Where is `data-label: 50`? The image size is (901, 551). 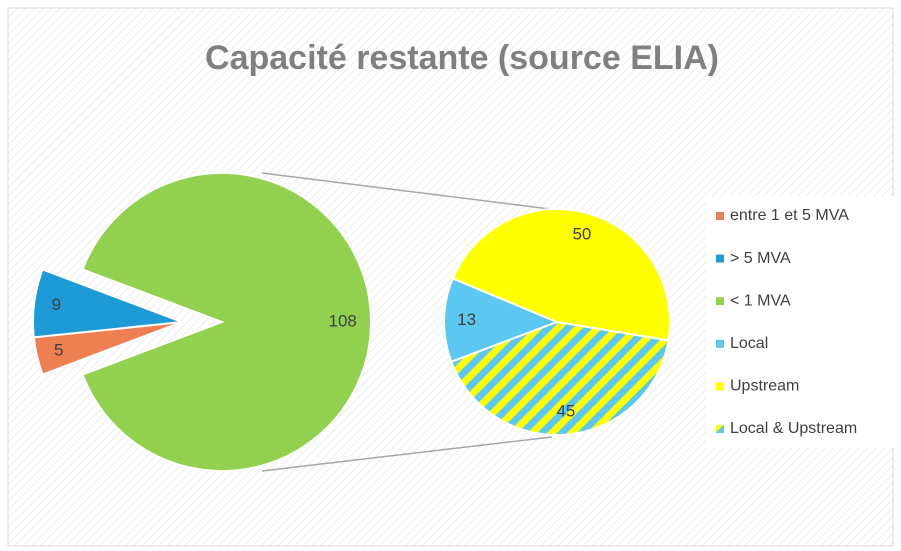
data-label: 50 is located at coordinates (581, 234).